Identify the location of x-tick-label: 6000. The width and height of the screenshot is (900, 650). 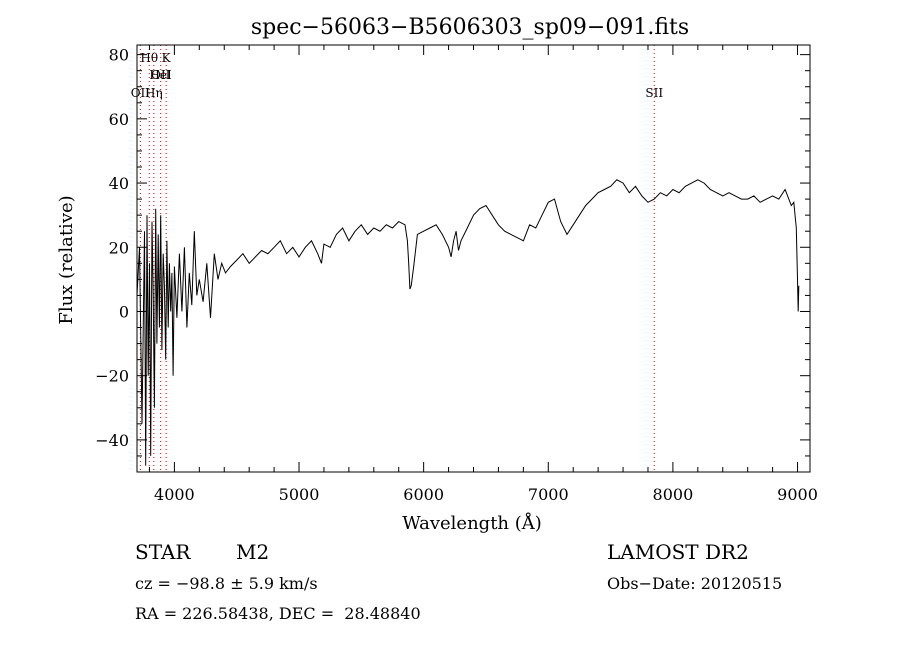
(423, 494).